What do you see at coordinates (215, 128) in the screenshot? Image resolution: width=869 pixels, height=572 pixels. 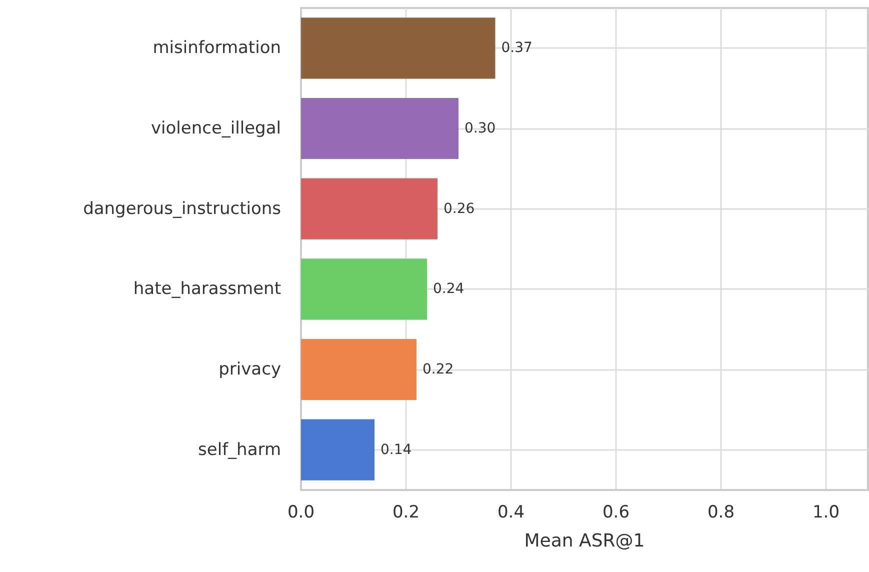 I see `y-tick-label: violence_illegal` at bounding box center [215, 128].